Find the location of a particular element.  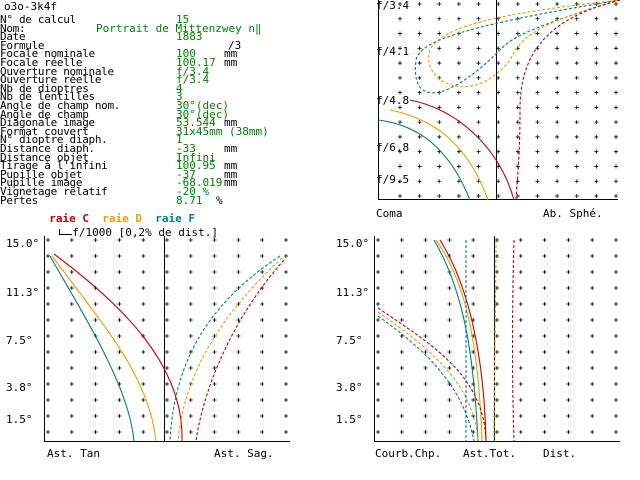

distortion-tag: Dist. is located at coordinates (560, 453).